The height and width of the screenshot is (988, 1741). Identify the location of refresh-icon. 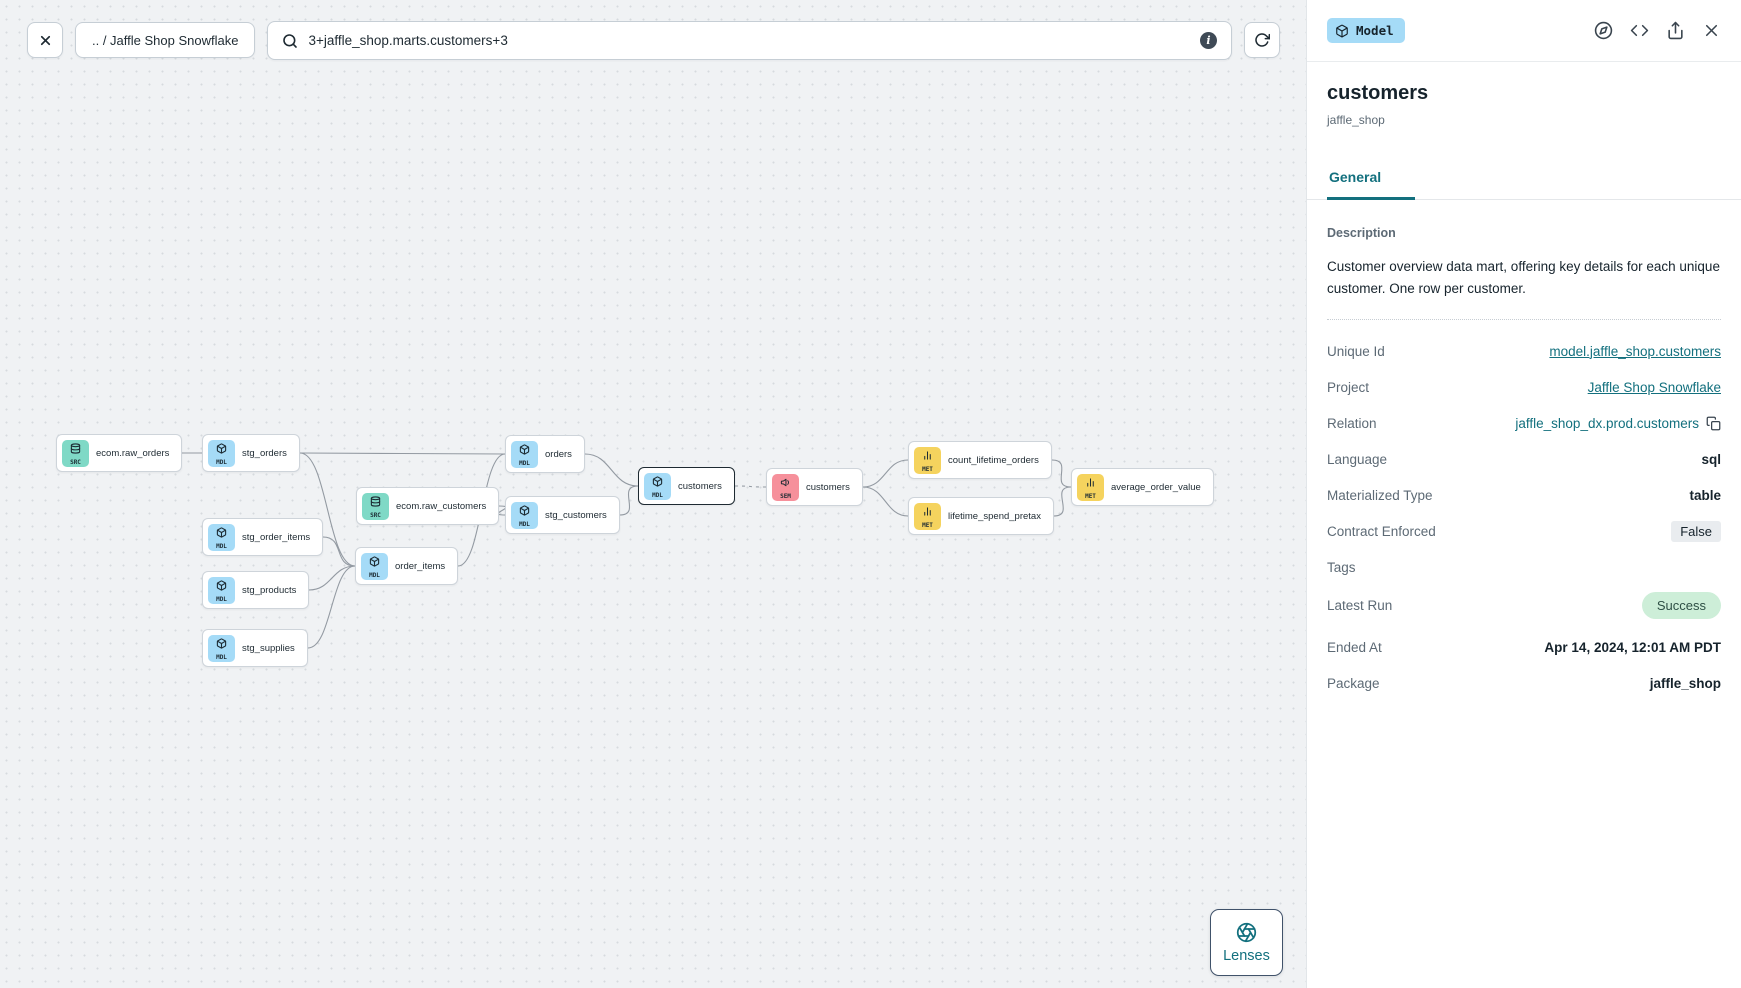
(1262, 40).